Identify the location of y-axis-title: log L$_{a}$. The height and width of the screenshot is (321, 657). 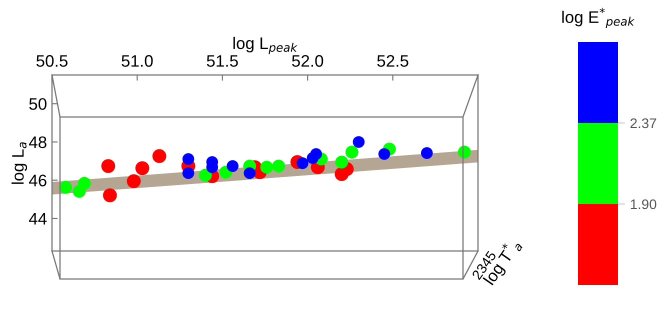
(20, 163).